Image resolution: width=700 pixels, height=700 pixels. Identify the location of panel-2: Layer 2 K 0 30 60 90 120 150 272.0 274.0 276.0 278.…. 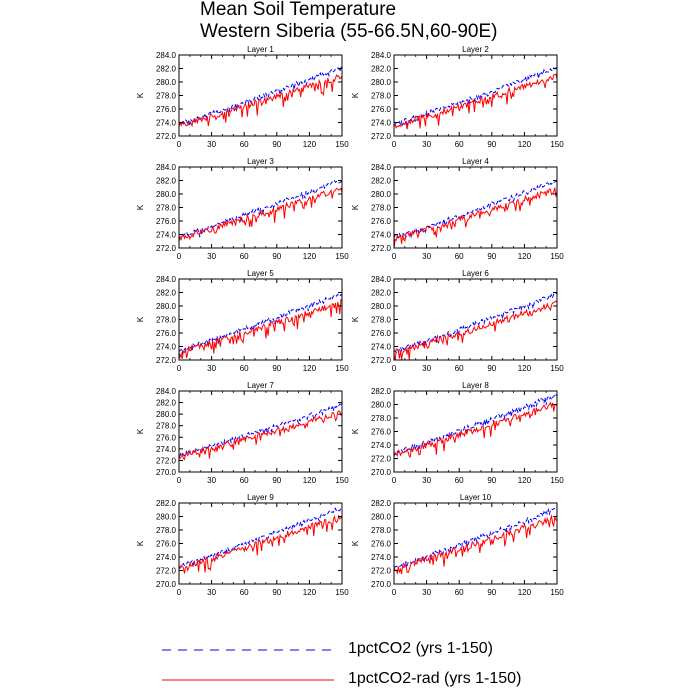
(457, 97).